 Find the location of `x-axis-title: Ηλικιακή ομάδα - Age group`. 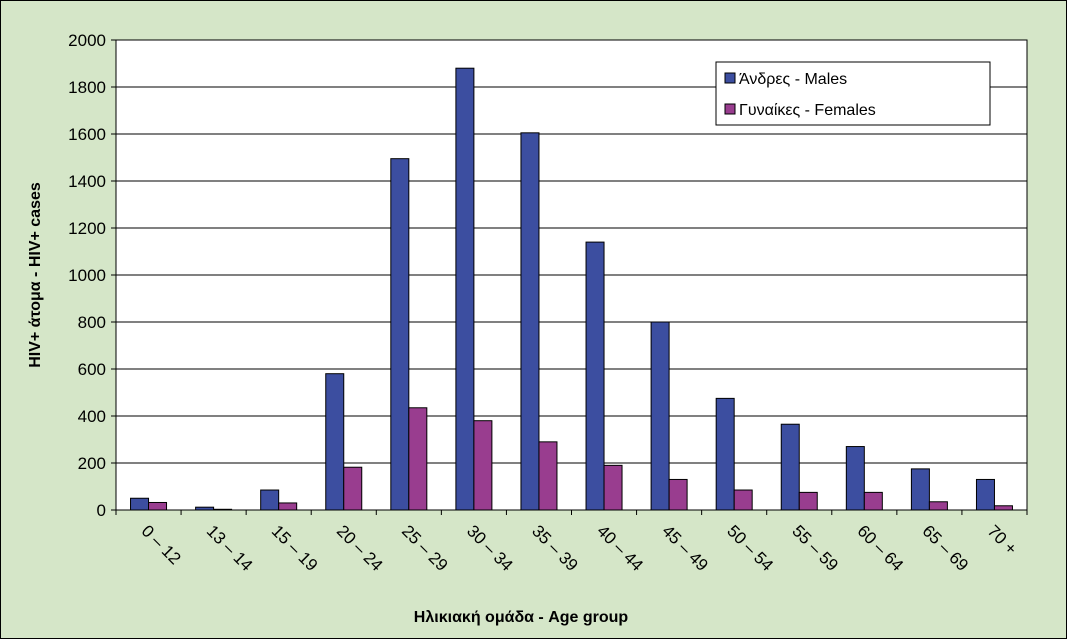

x-axis-title: Ηλικιακή ομάδα - Age group is located at coordinates (521, 617).